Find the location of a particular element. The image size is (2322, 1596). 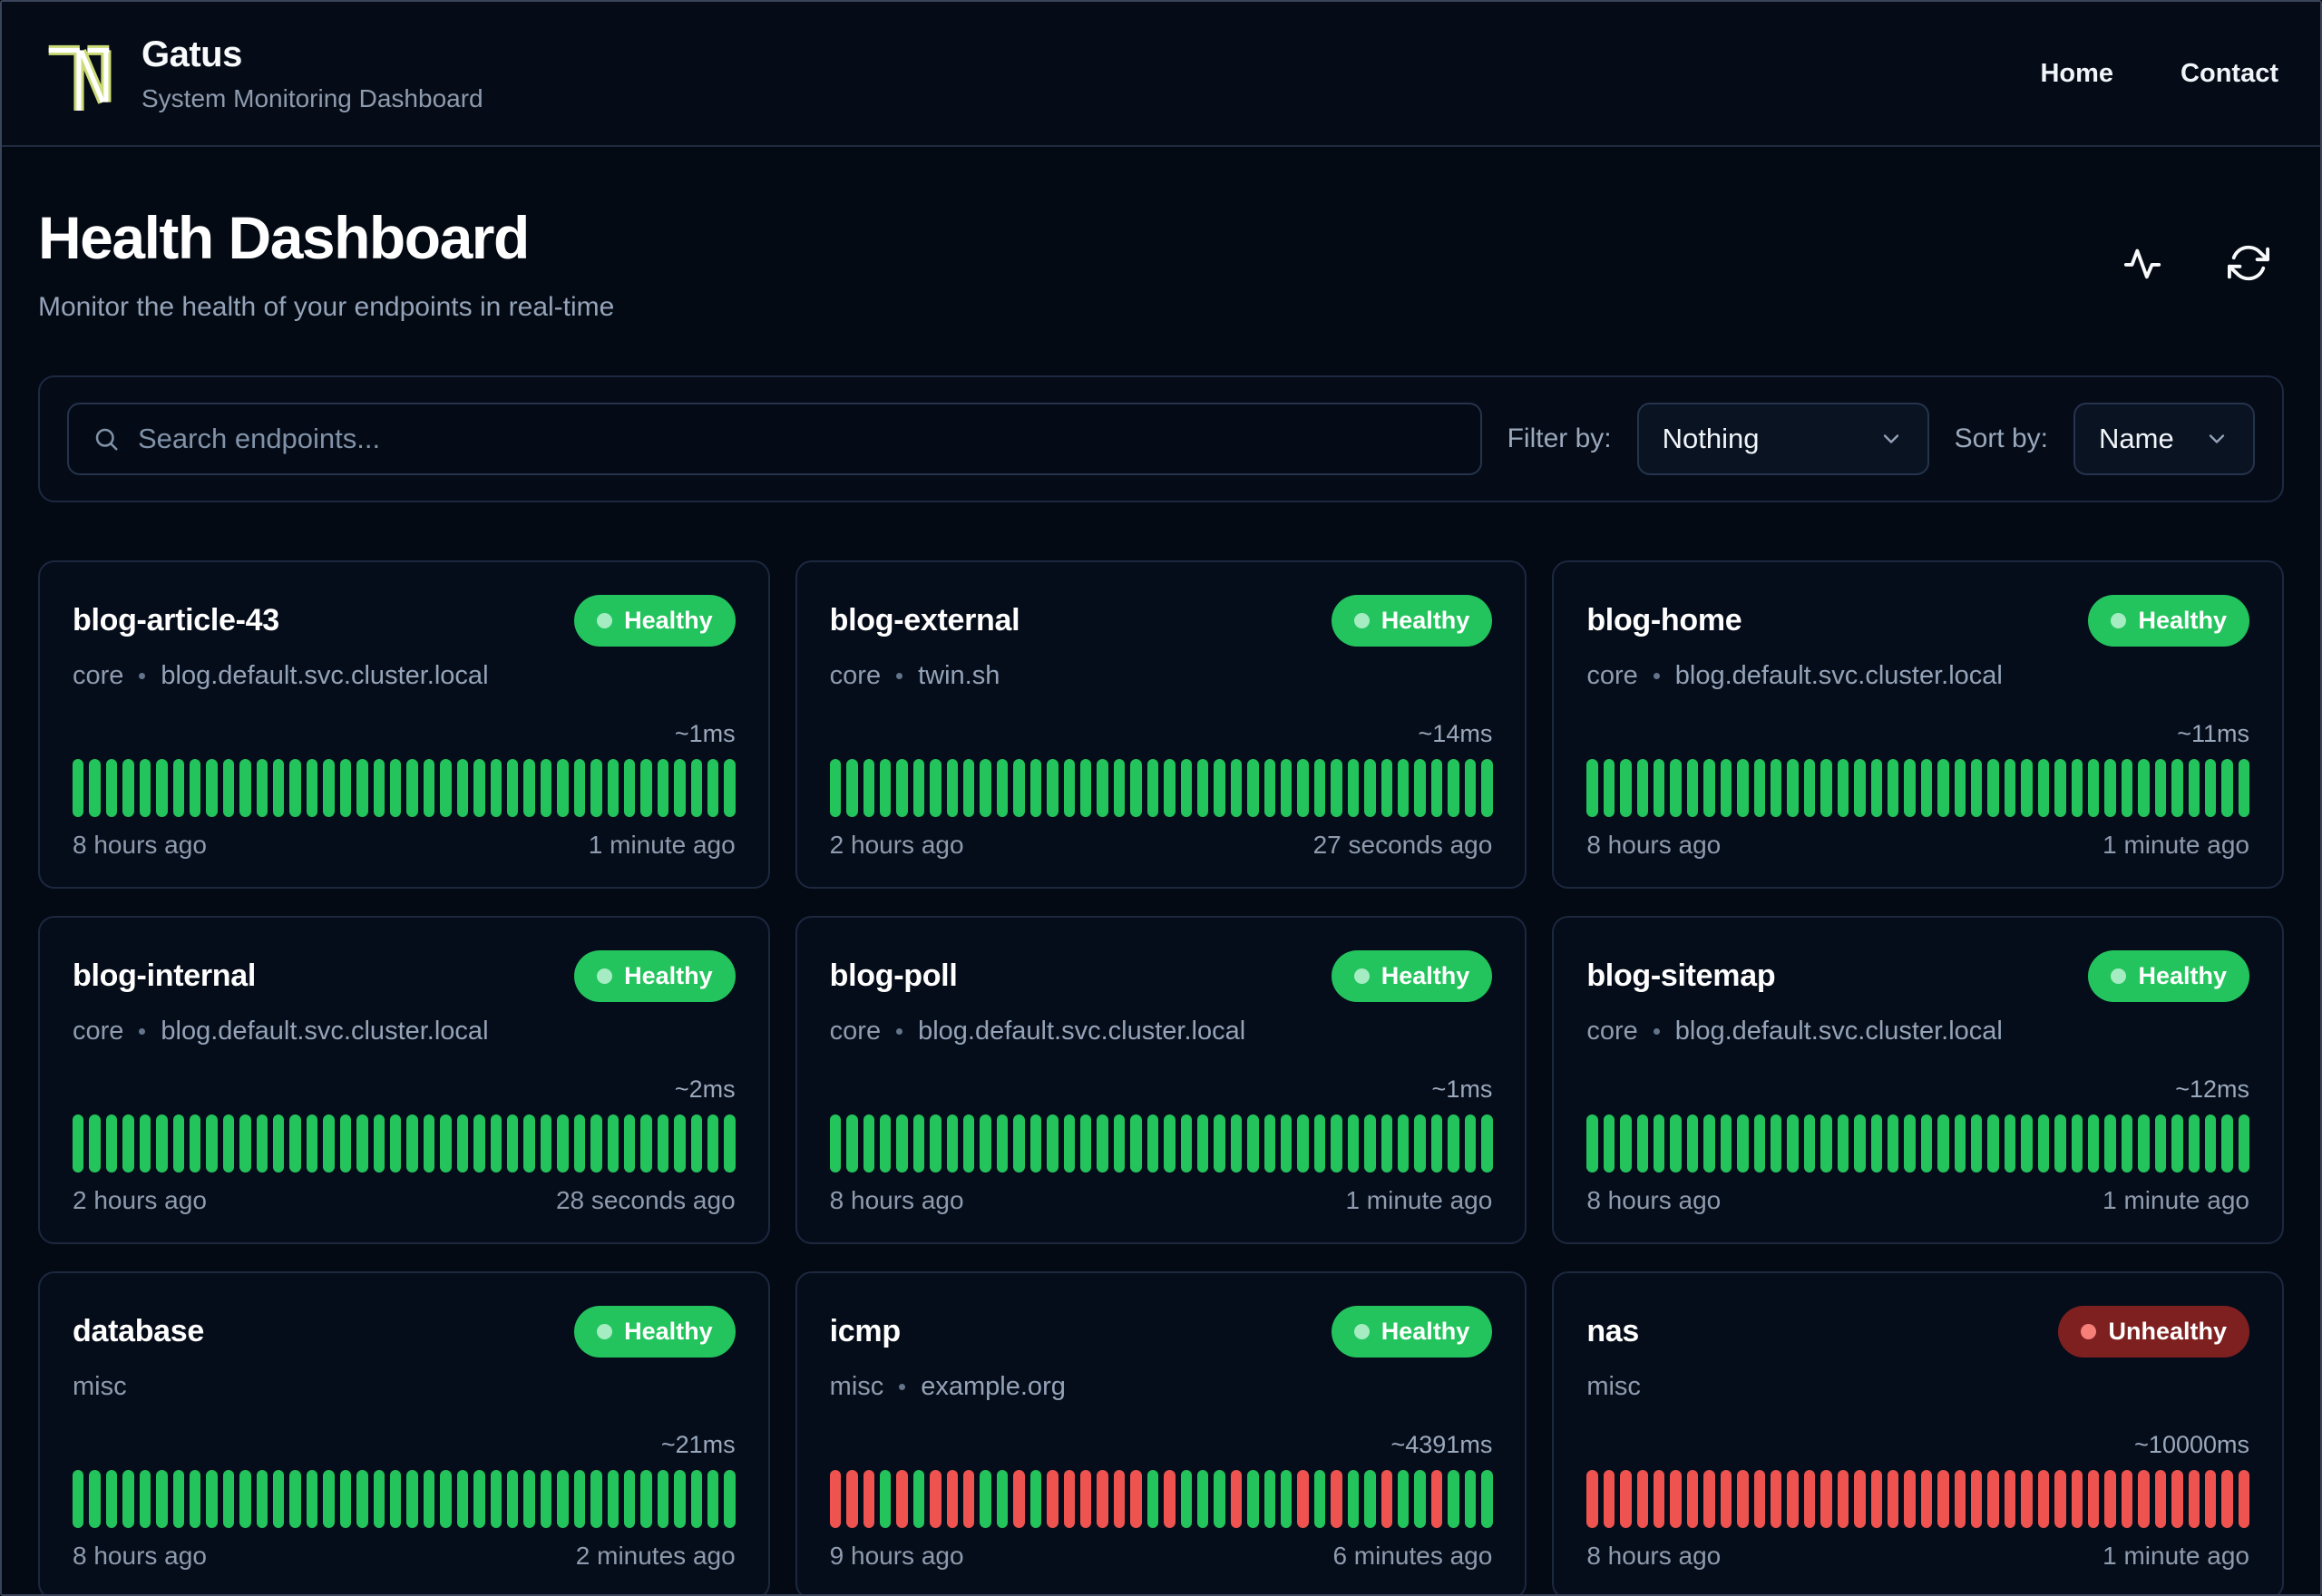

sort-select: Name is located at coordinates (2164, 439).